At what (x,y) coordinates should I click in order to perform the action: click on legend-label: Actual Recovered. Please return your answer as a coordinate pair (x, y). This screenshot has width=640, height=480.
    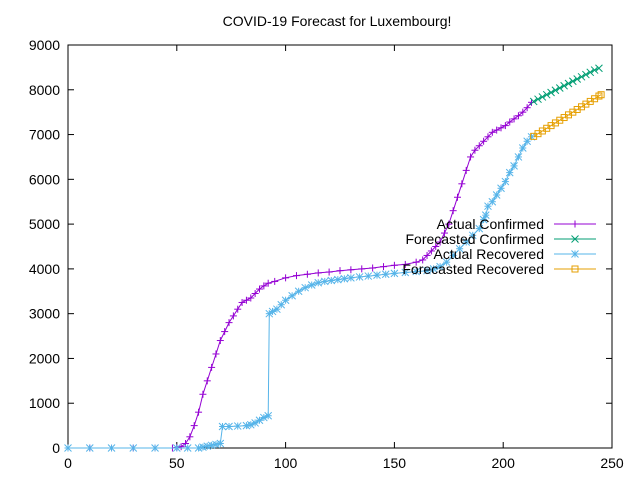
    Looking at the image, I should click on (488, 254).